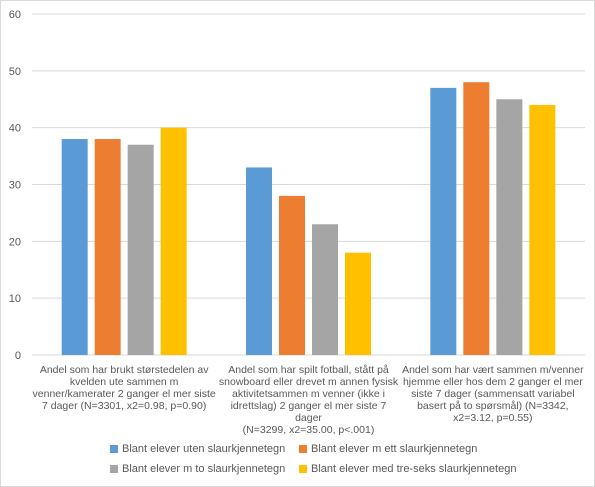 This screenshot has height=487, width=595. What do you see at coordinates (124, 382) in the screenshot?
I see `x-category-label-line: kvelden ute sammen m` at bounding box center [124, 382].